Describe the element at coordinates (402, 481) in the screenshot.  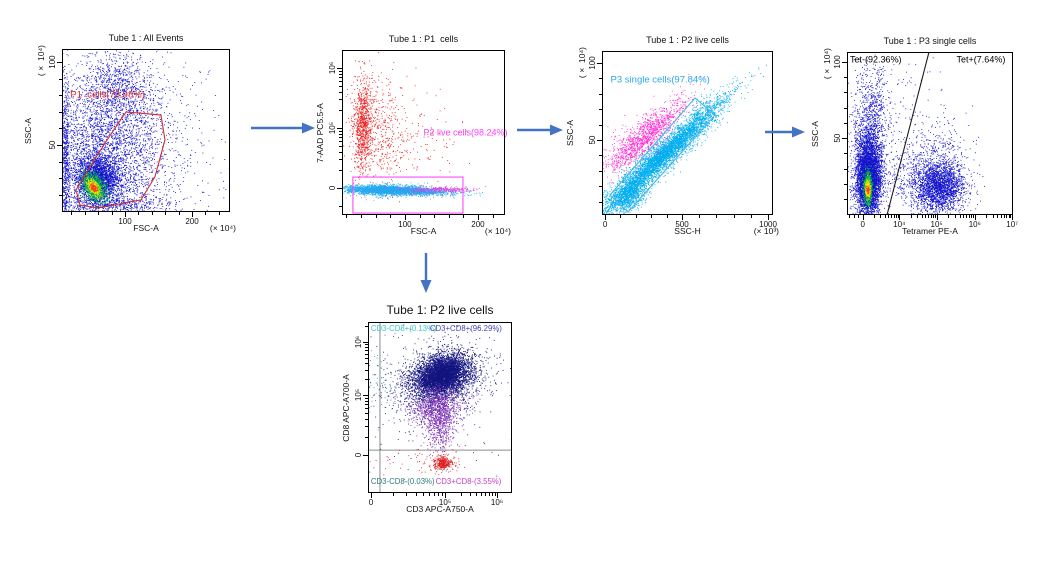
I see `region-label-3: CD3-CD8-(0.03%)` at that location.